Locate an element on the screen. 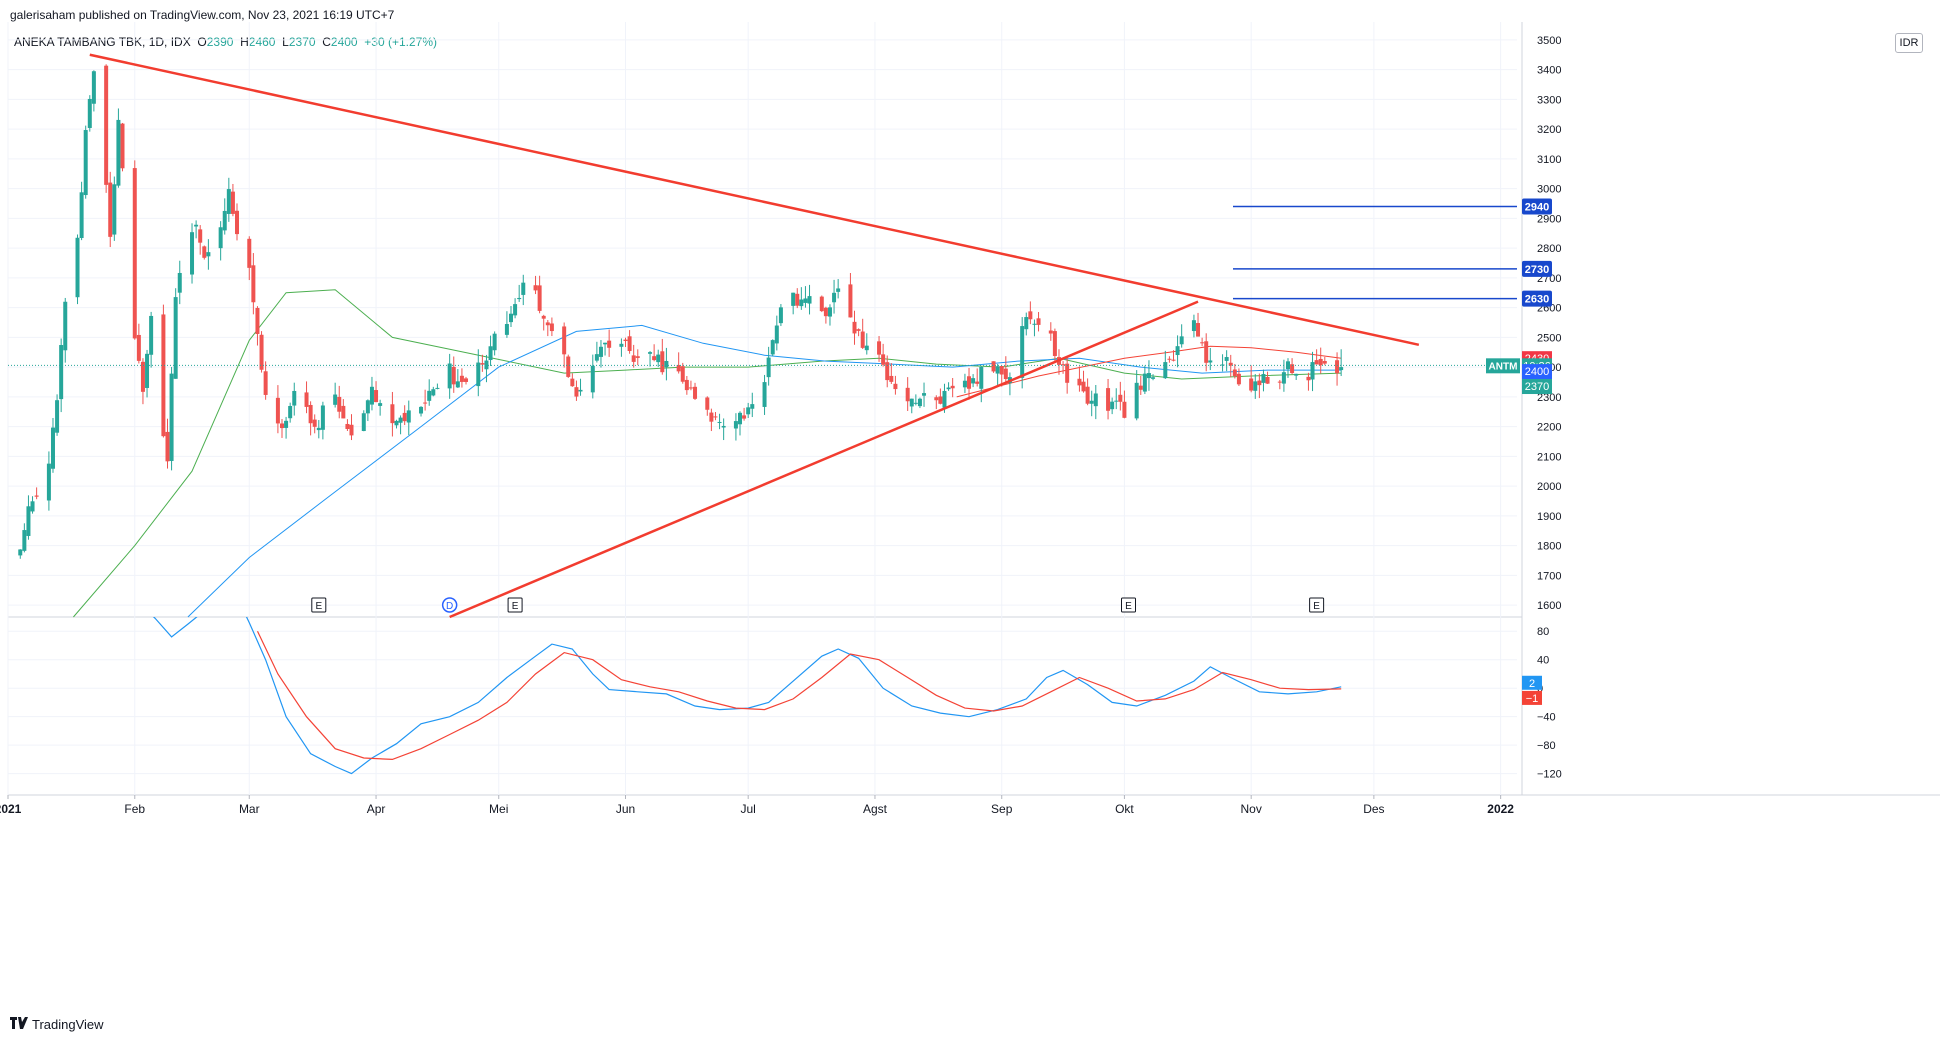 Image resolution: width=1940 pixels, height=1045 pixels. symbol-tag is located at coordinates (1503, 366).